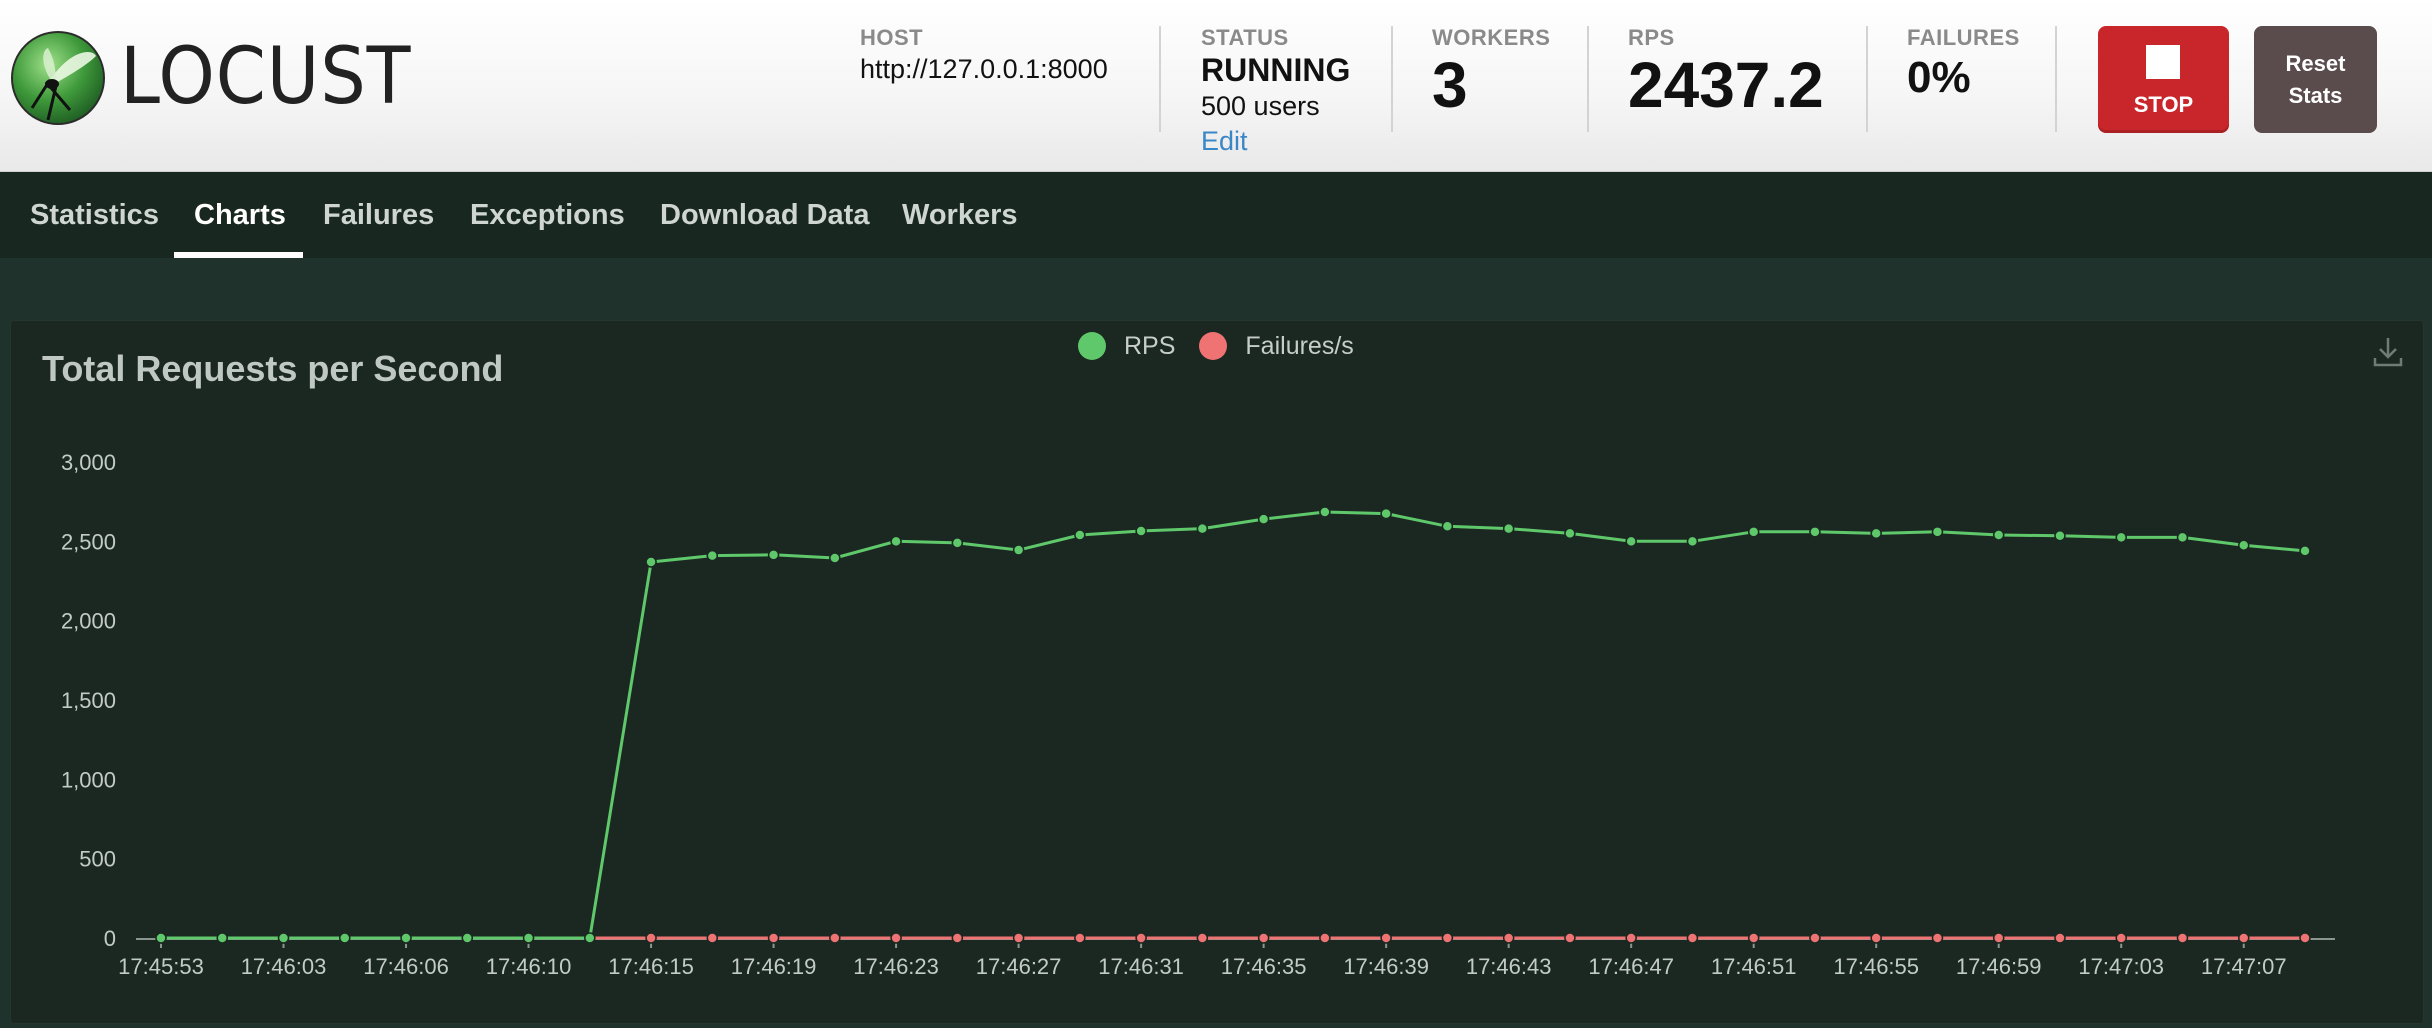 The height and width of the screenshot is (1028, 2432). I want to click on x-tick-label: 17:47:03, so click(2121, 966).